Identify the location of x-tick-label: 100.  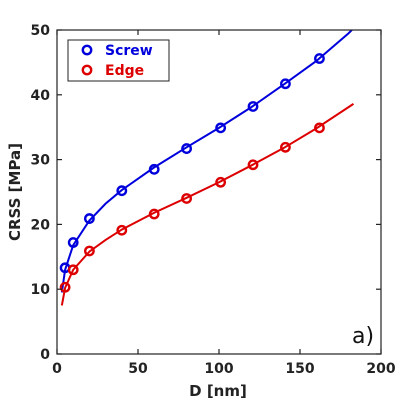
(218, 369).